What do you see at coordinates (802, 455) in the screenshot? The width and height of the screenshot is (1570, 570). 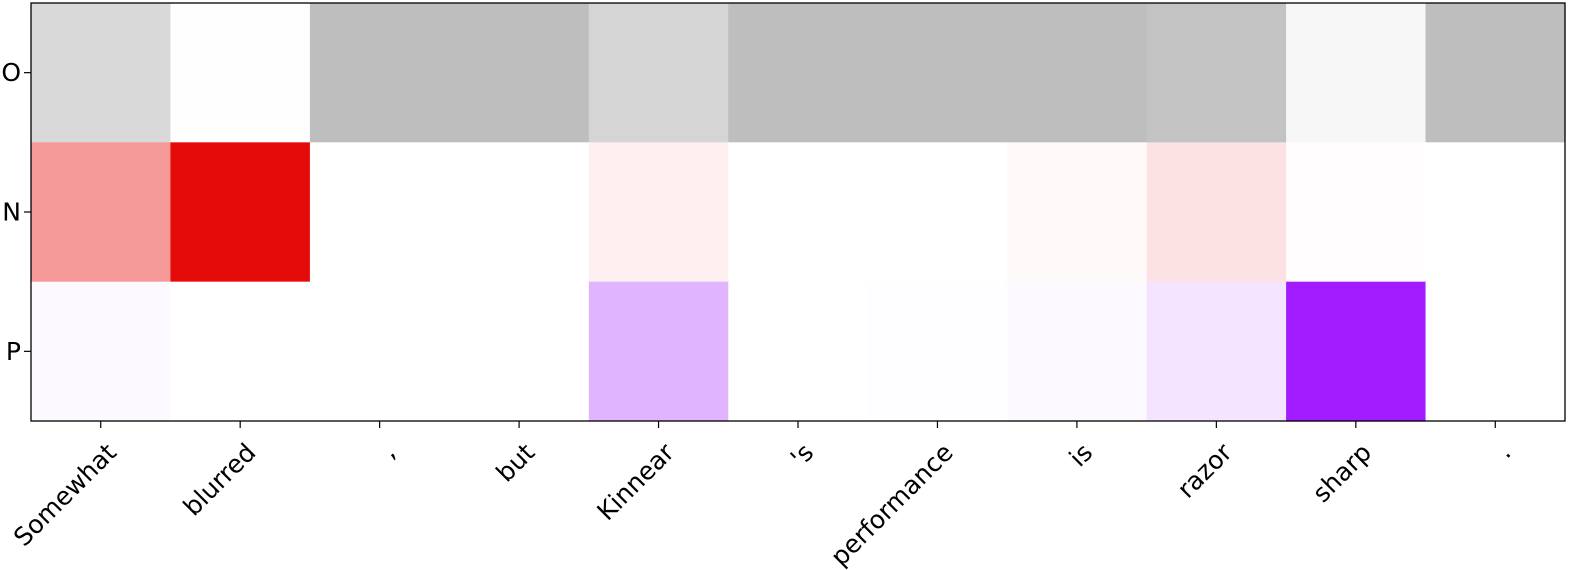 I see `x-tick-label-s: 's` at bounding box center [802, 455].